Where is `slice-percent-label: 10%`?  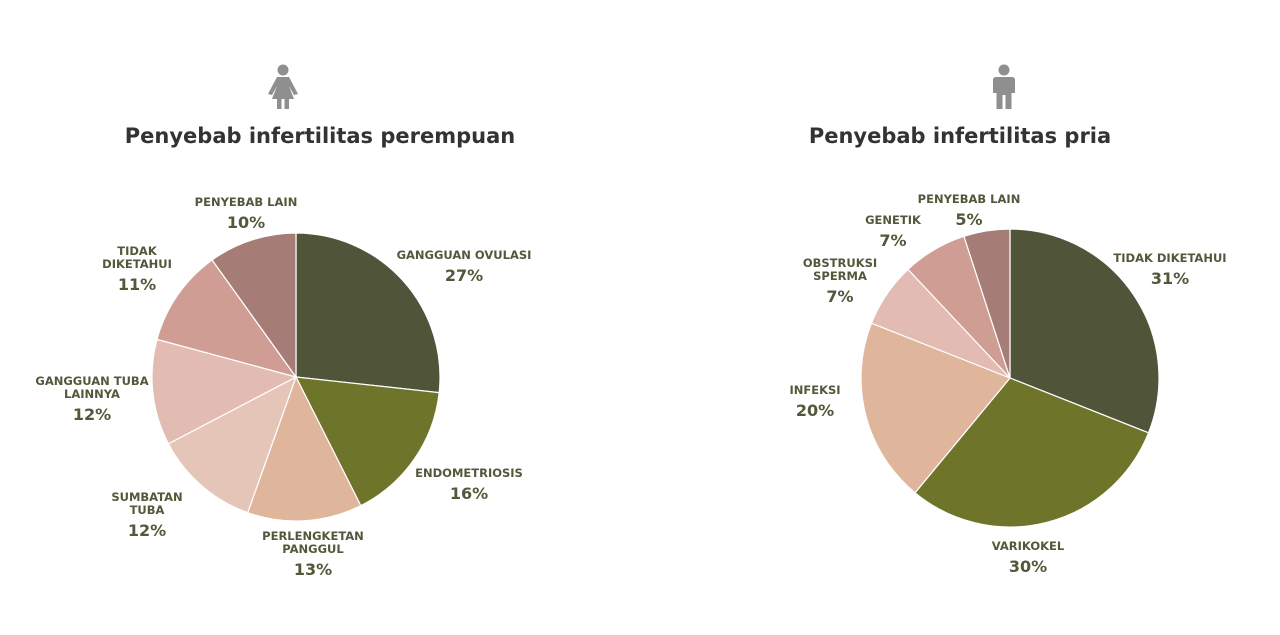 slice-percent-label: 10% is located at coordinates (246, 222).